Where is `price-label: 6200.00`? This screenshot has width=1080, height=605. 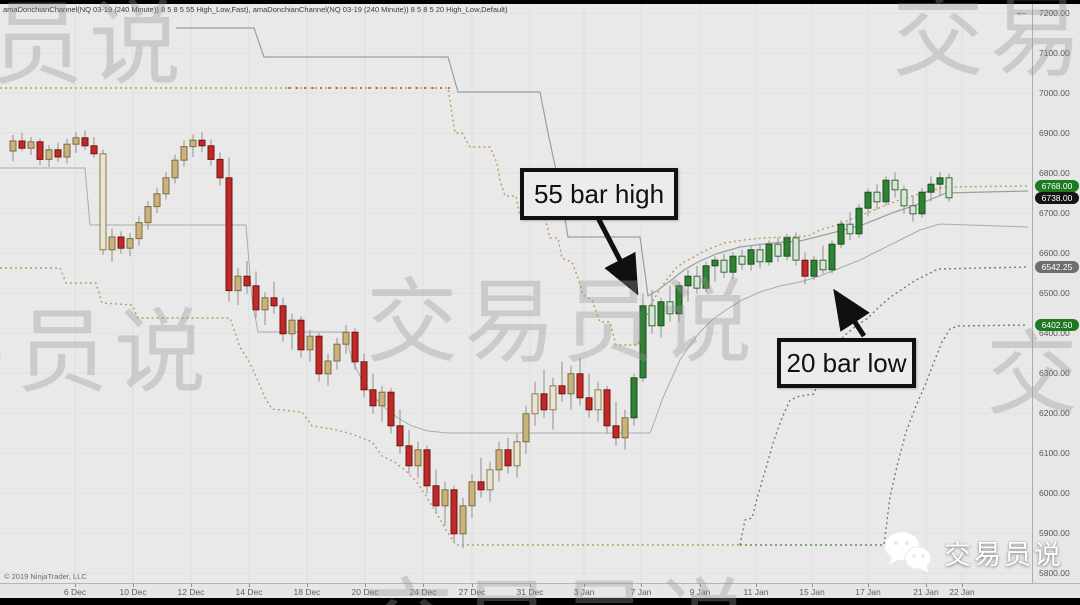
price-label: 6200.00 is located at coordinates (1054, 413).